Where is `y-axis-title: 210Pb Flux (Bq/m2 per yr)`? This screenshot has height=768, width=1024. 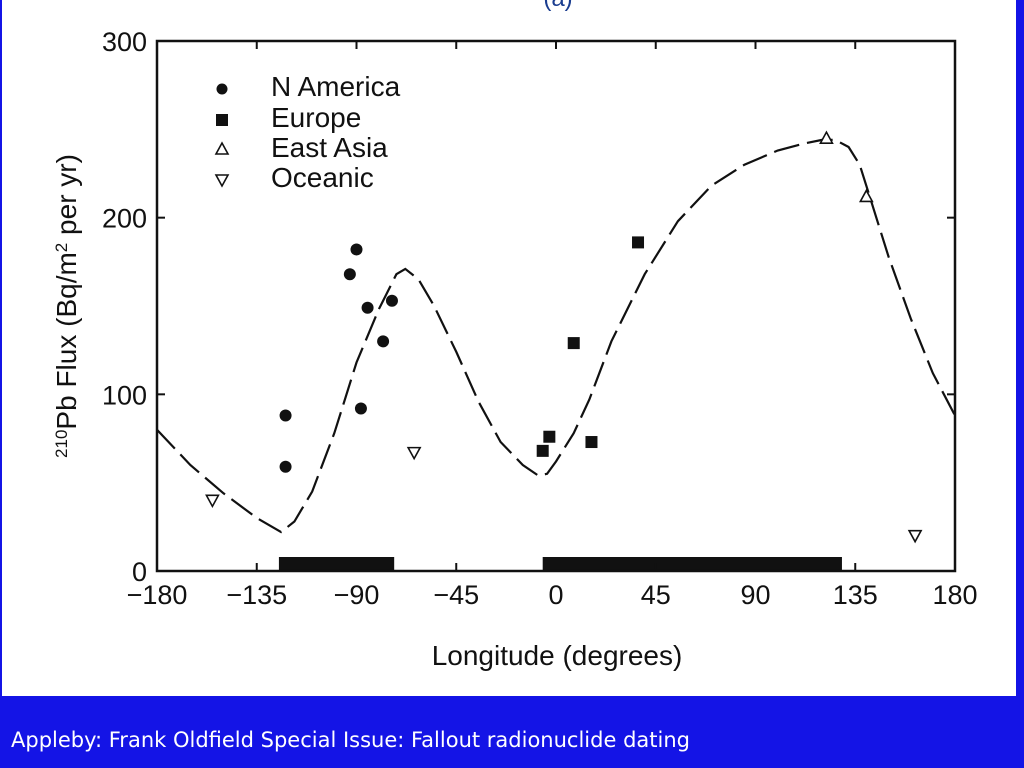
y-axis-title: 210Pb Flux (Bq/m2 per yr) is located at coordinates (66, 306).